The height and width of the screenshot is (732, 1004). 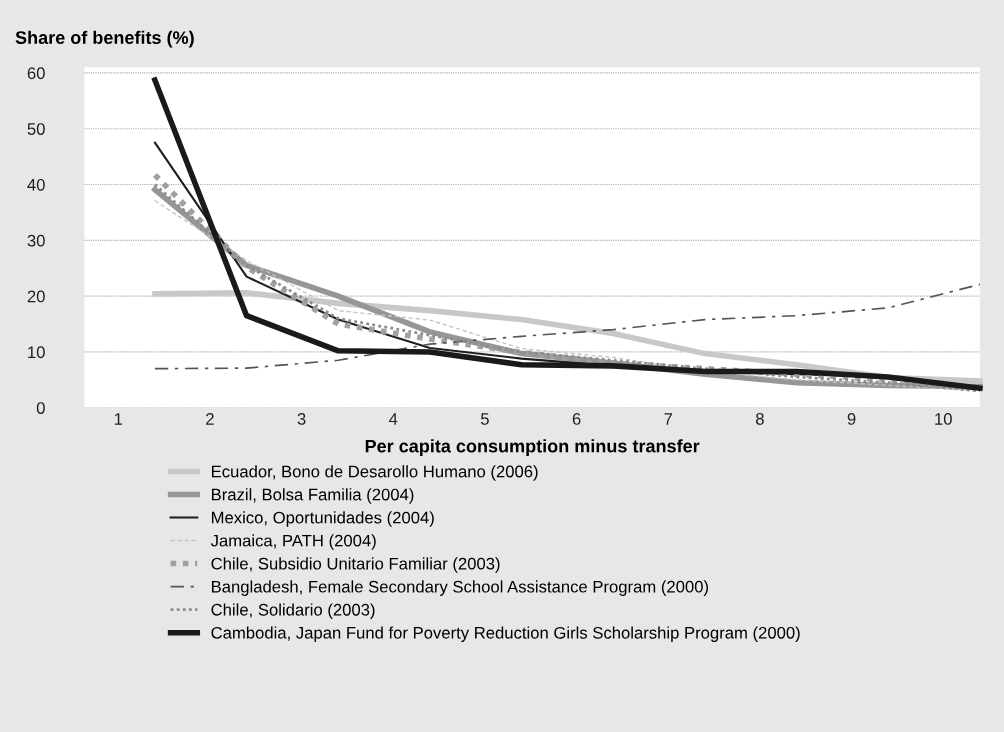 What do you see at coordinates (210, 419) in the screenshot?
I see `x-tick-label: 2` at bounding box center [210, 419].